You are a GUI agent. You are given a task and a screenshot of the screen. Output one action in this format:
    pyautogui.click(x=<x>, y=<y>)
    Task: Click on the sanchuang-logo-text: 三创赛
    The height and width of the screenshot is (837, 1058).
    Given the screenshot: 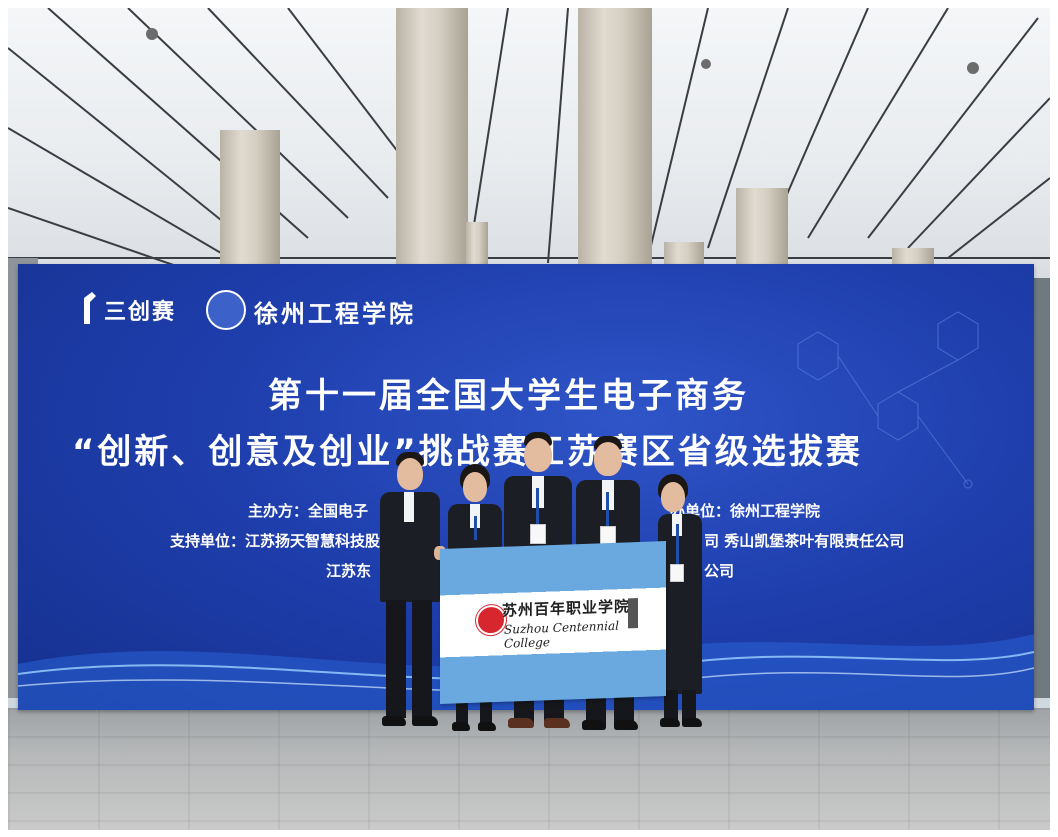 What is the action you would take?
    pyautogui.click(x=140, y=312)
    